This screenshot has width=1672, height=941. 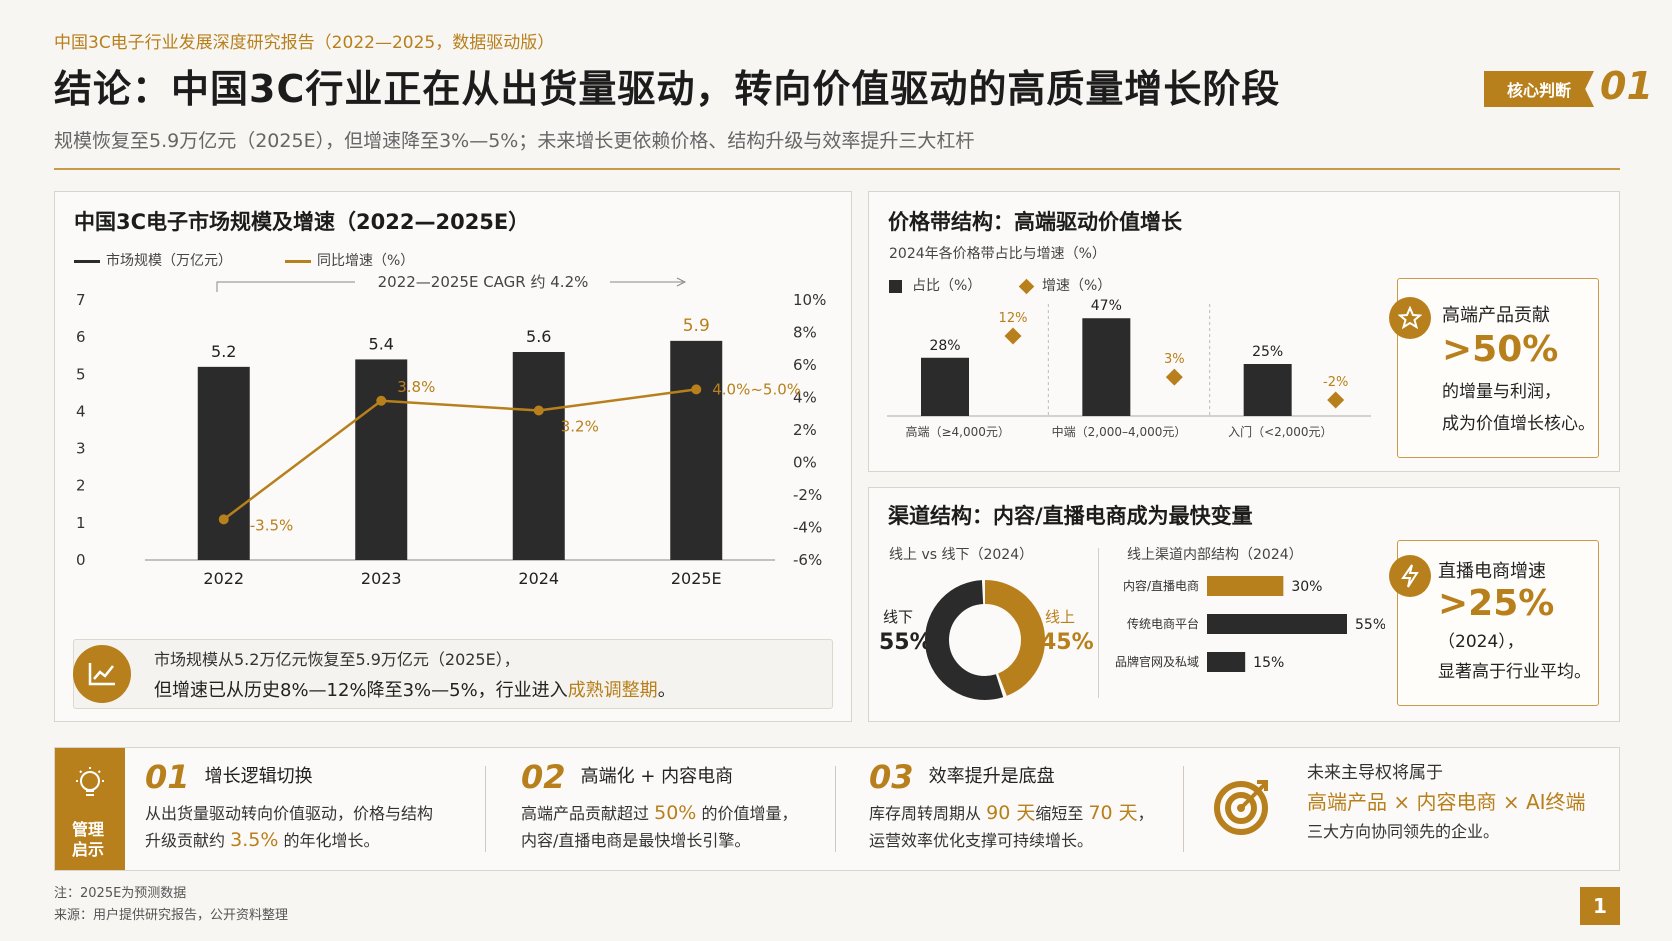 What do you see at coordinates (1410, 318) in the screenshot?
I see `star-icon` at bounding box center [1410, 318].